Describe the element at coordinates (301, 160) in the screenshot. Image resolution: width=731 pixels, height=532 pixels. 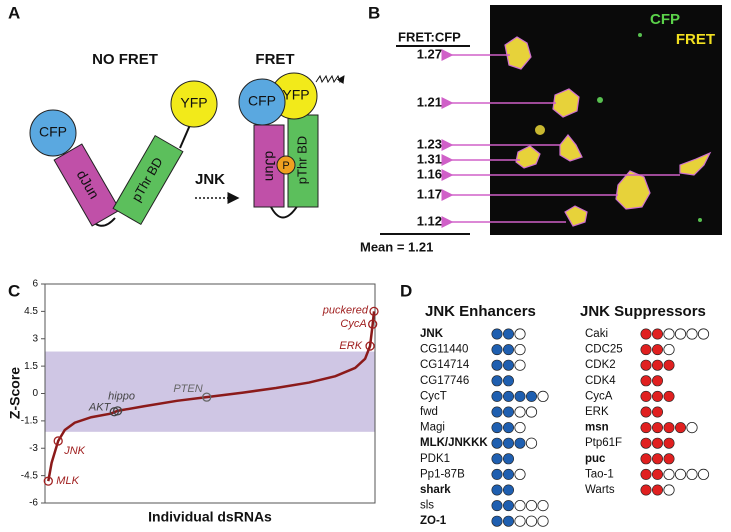
I see `pthr-label: pThr BD` at that location.